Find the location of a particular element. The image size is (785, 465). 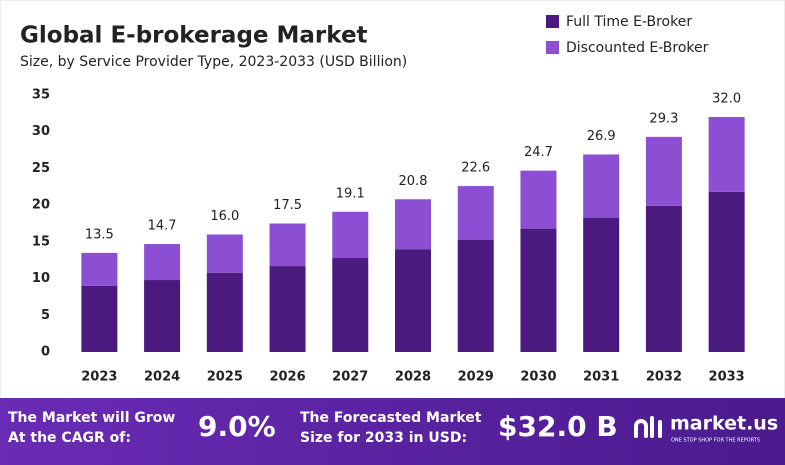

x-tick-label: 2031 is located at coordinates (601, 377).